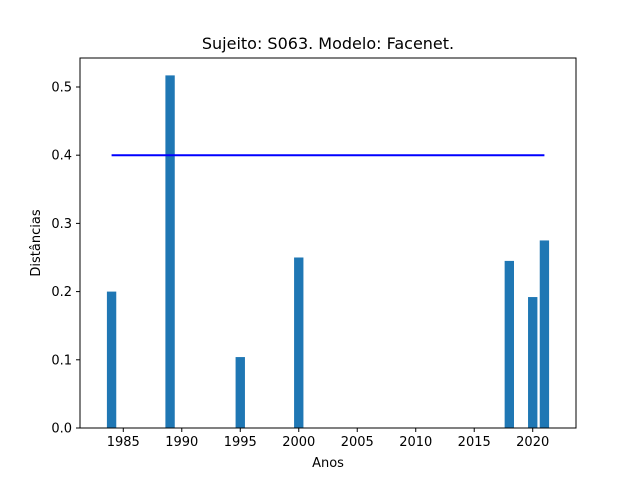 The width and height of the screenshot is (640, 480). I want to click on y-tick-label-4: 0.4, so click(61, 156).